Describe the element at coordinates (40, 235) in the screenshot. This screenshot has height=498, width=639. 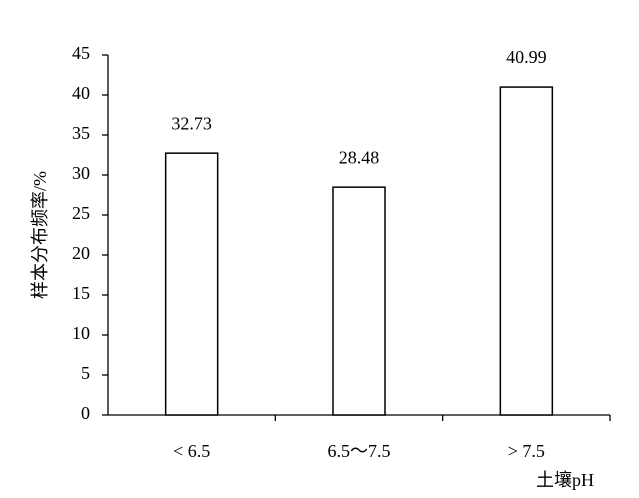
I see `y-axis-title: 样本分布频率/%` at that location.